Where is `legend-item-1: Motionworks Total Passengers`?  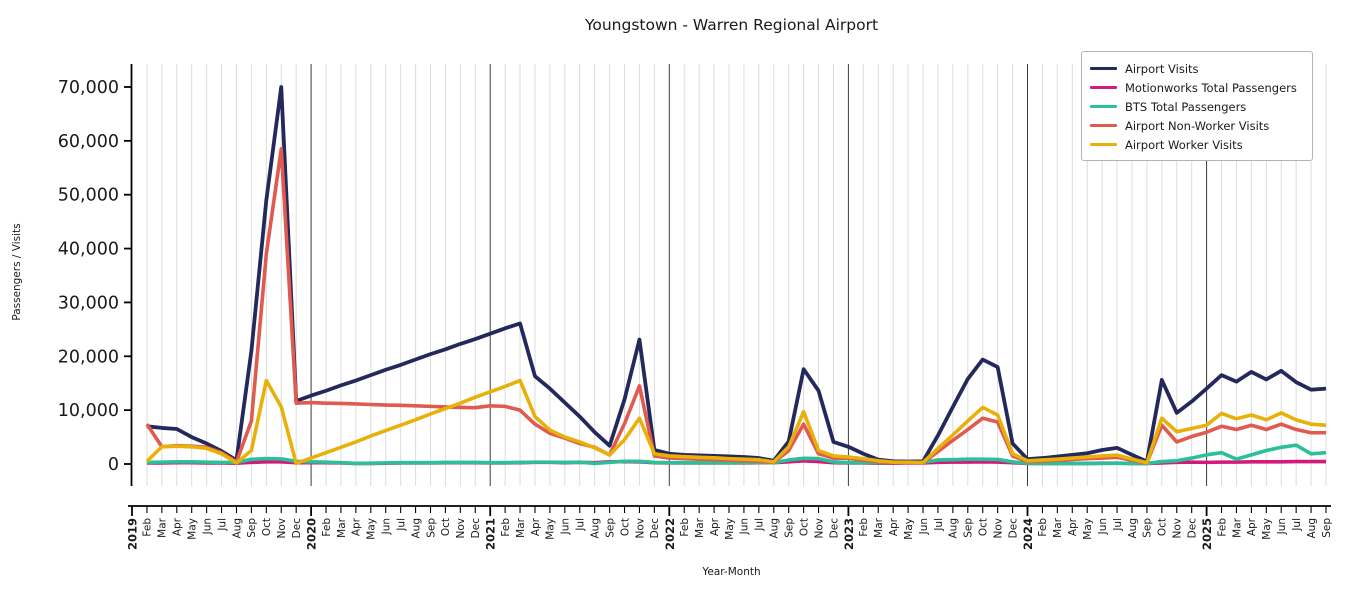
legend-item-1: Motionworks Total Passengers is located at coordinates (1197, 87).